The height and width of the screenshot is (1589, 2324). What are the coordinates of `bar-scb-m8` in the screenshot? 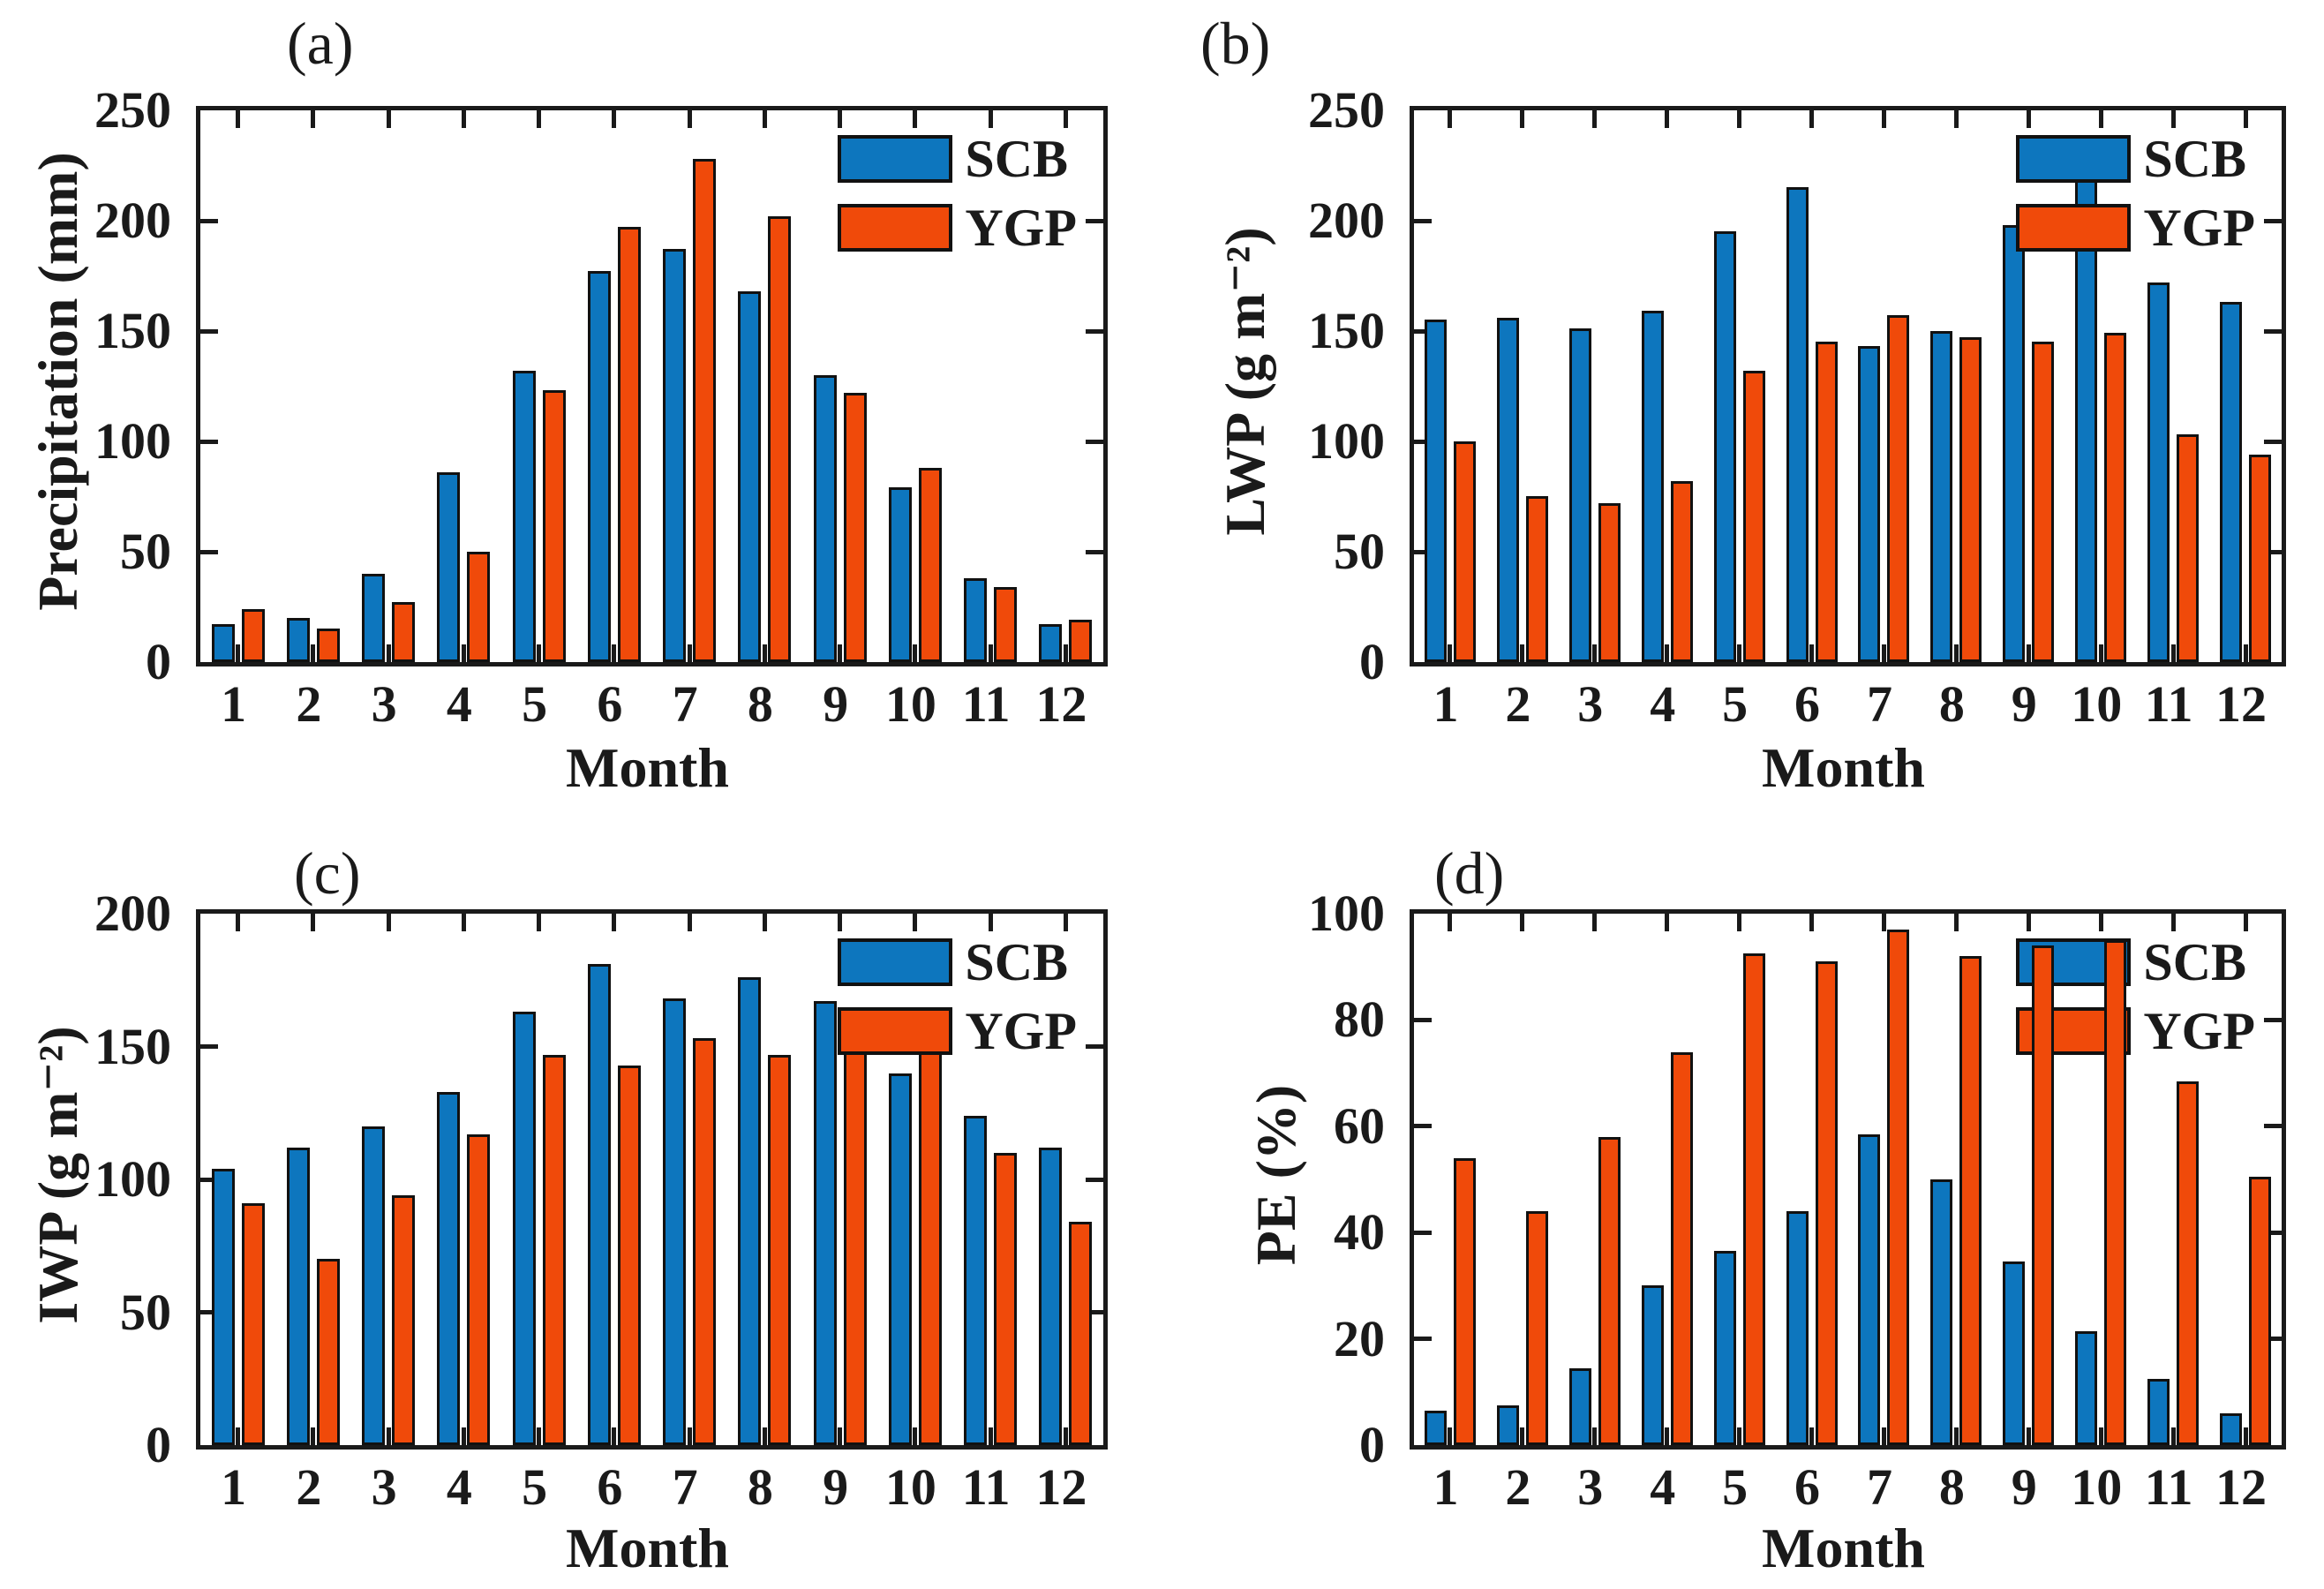 It's located at (1941, 496).